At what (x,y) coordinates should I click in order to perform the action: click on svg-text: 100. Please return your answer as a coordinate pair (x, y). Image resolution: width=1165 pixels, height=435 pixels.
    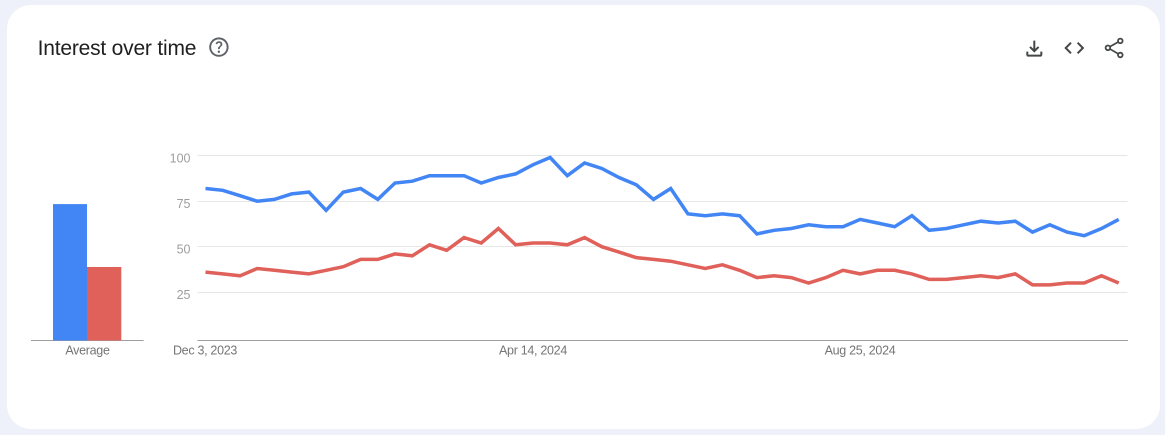
    Looking at the image, I should click on (180, 158).